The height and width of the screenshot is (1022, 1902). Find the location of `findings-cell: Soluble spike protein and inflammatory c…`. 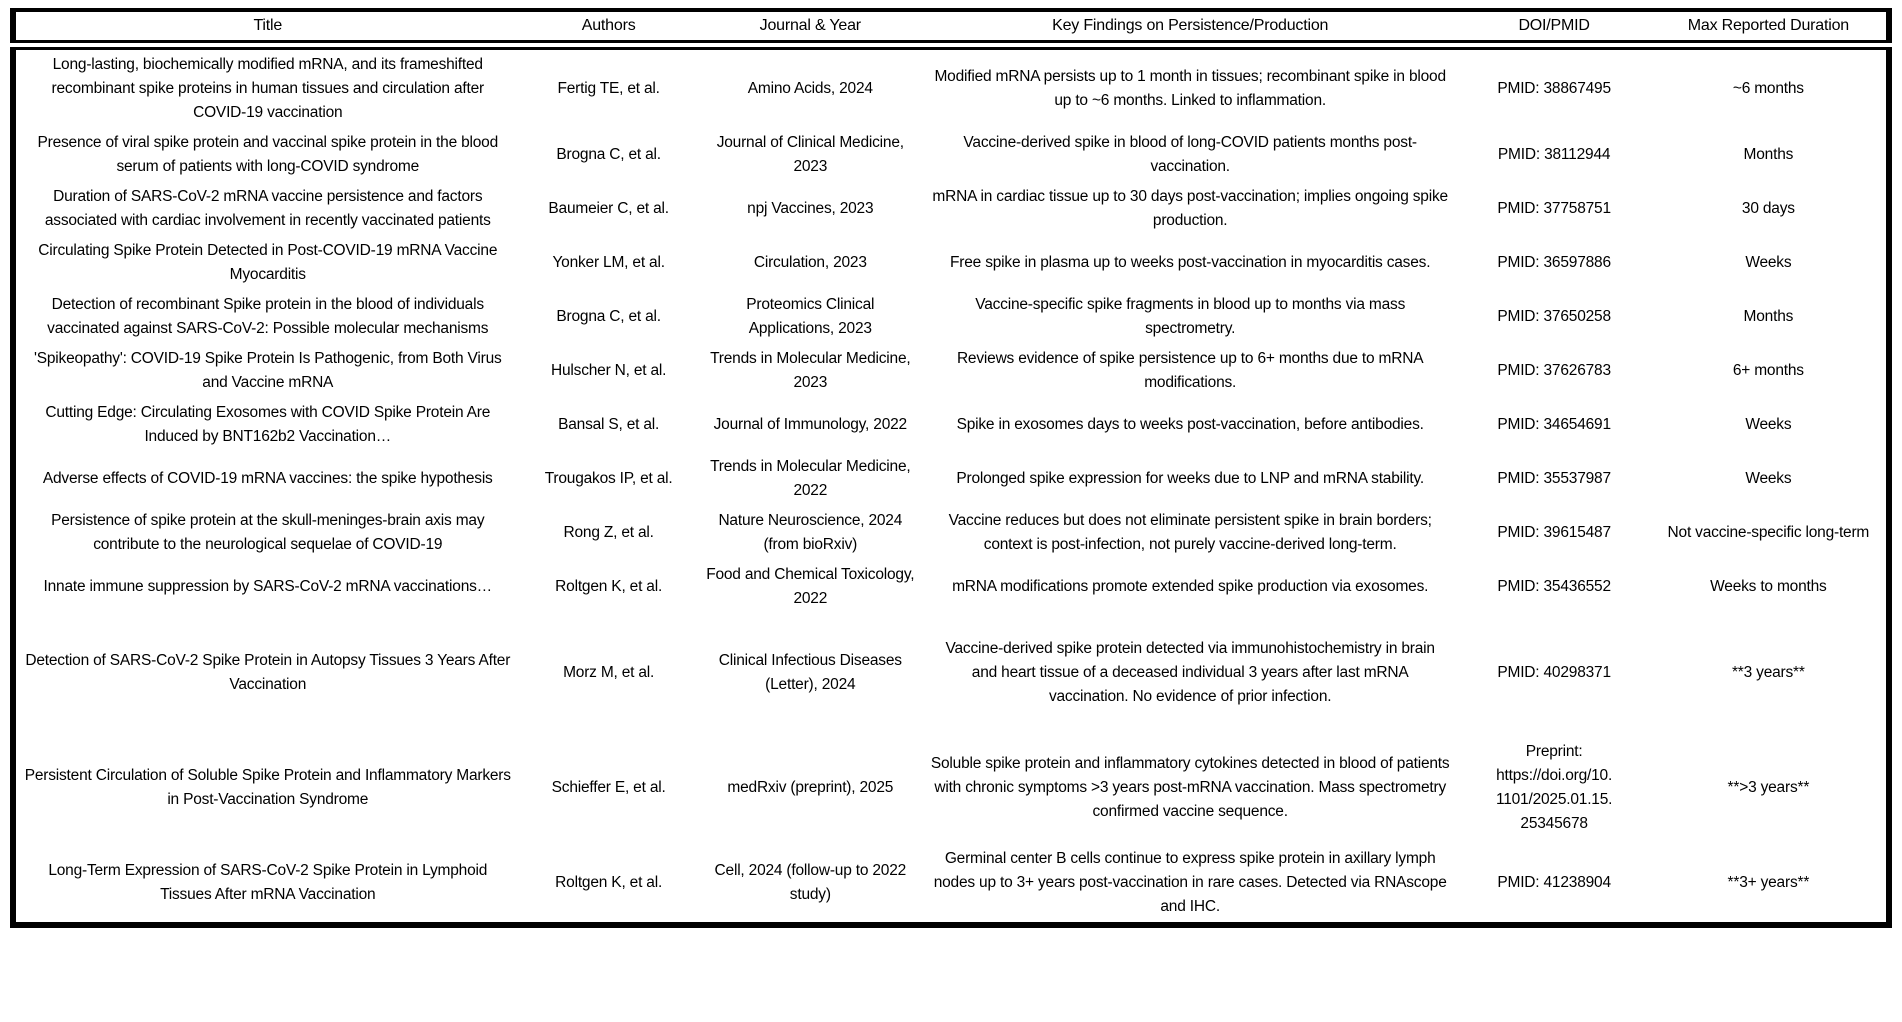

findings-cell: Soluble spike protein and inflammatory c… is located at coordinates (1190, 788).